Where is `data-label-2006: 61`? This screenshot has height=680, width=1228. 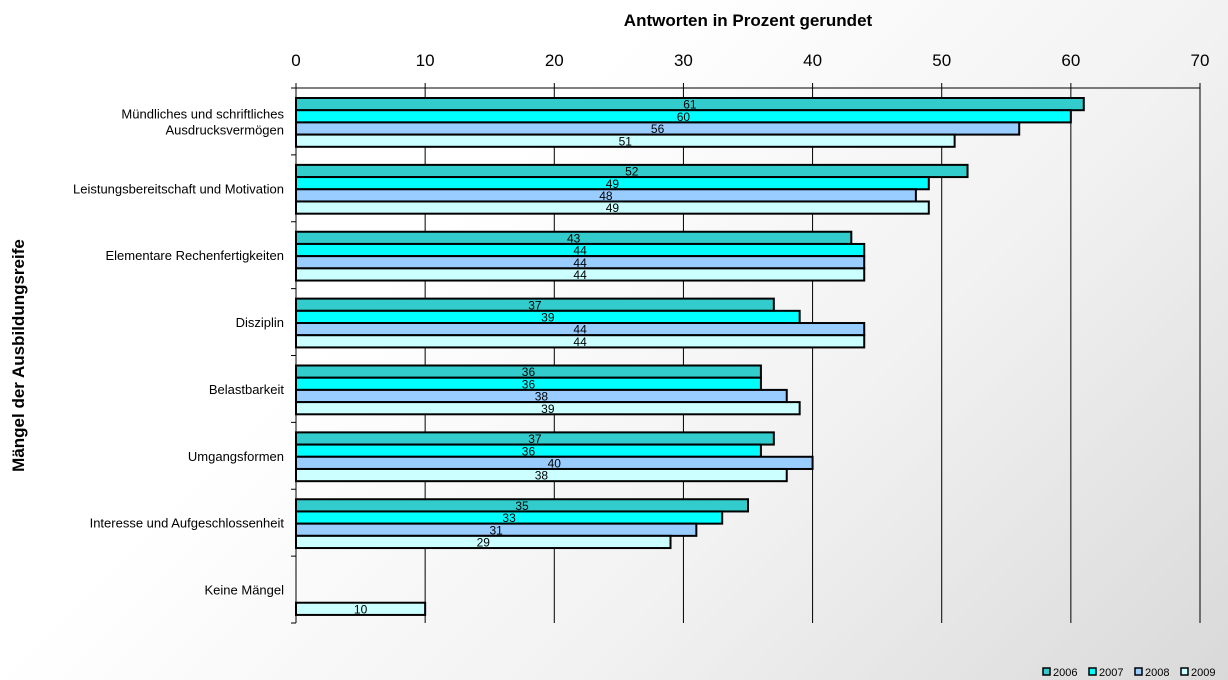
data-label-2006: 61 is located at coordinates (690, 105).